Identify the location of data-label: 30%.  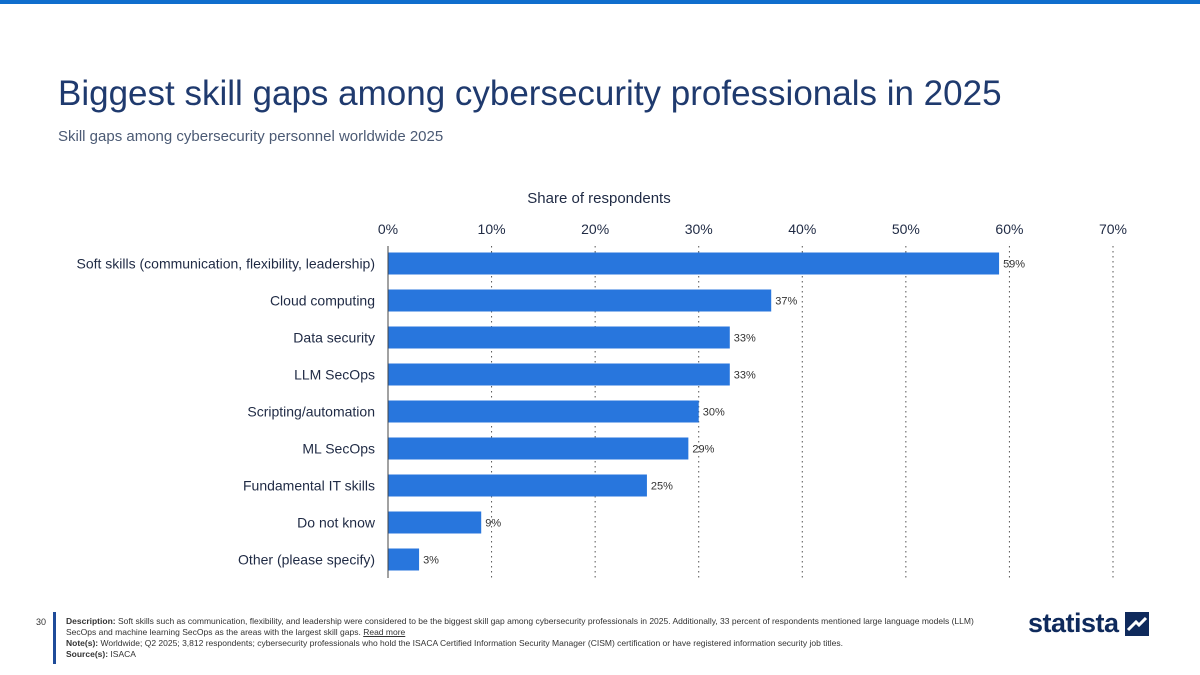
(714, 413).